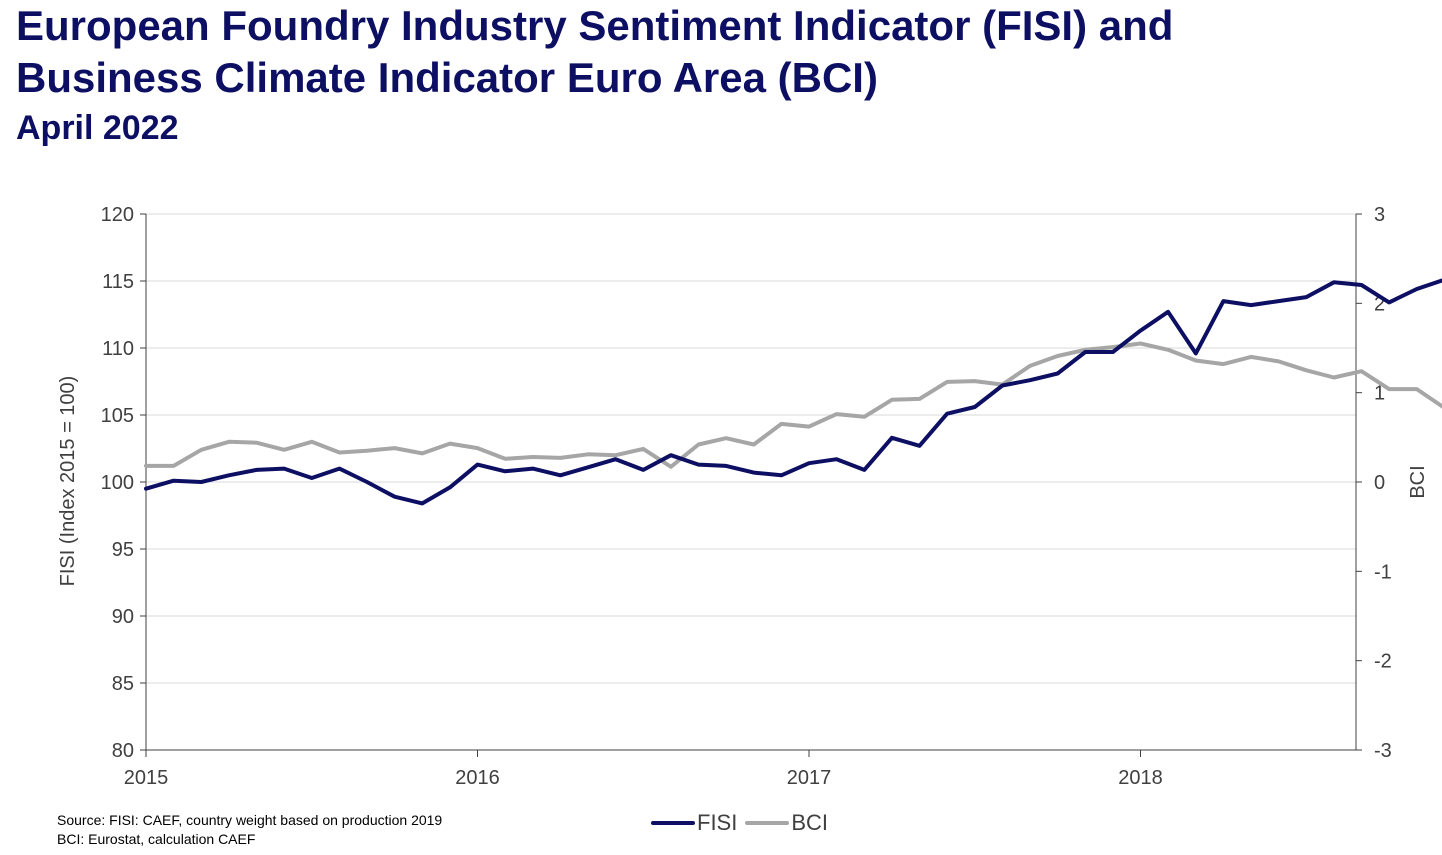 Image resolution: width=1442 pixels, height=855 pixels. I want to click on y2-tick-label: 0, so click(1379, 483).